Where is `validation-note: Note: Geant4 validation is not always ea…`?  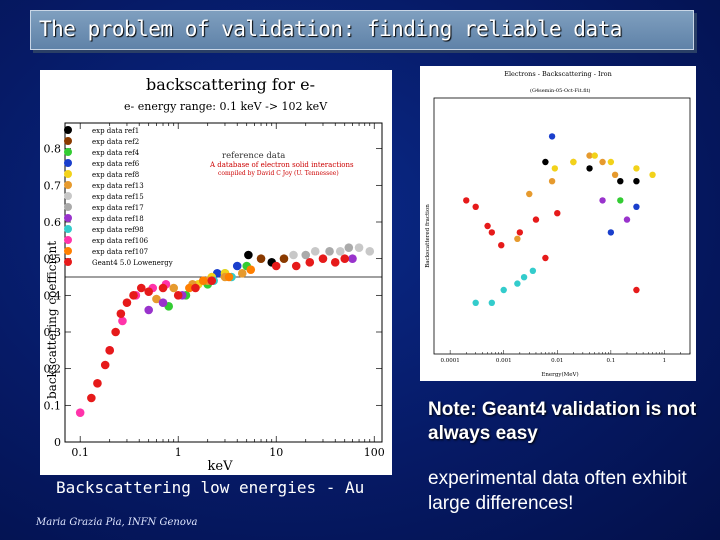 validation-note: Note: Geant4 validation is not always ea… is located at coordinates (562, 421).